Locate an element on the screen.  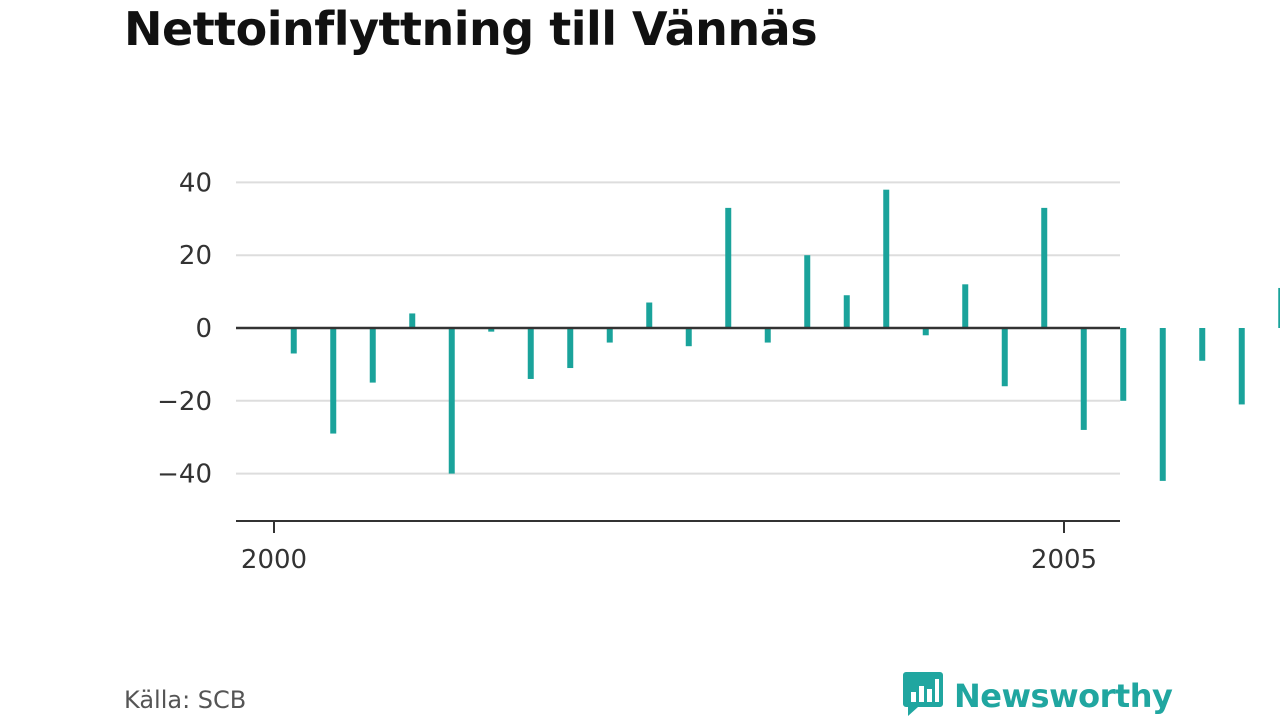
y-tick-label: −20 is located at coordinates (184, 402).